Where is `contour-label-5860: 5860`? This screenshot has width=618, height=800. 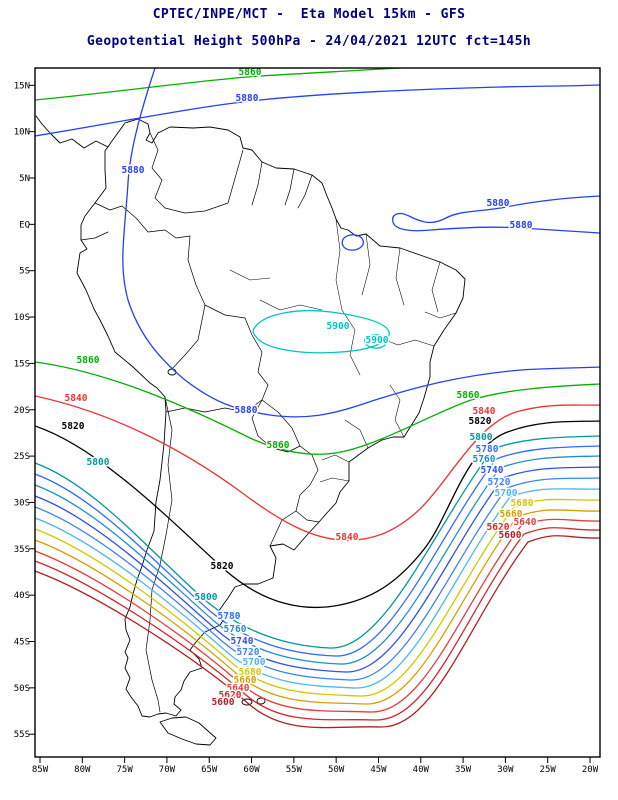
contour-label-5860: 5860 is located at coordinates (88, 360).